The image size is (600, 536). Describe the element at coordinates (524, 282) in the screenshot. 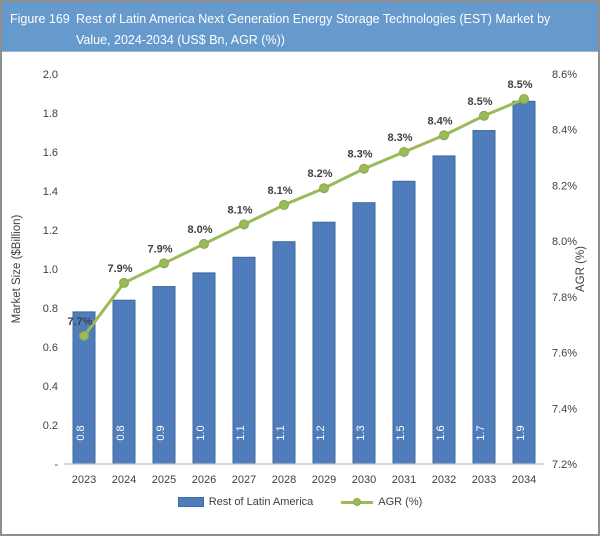

I see `bar-2034` at that location.